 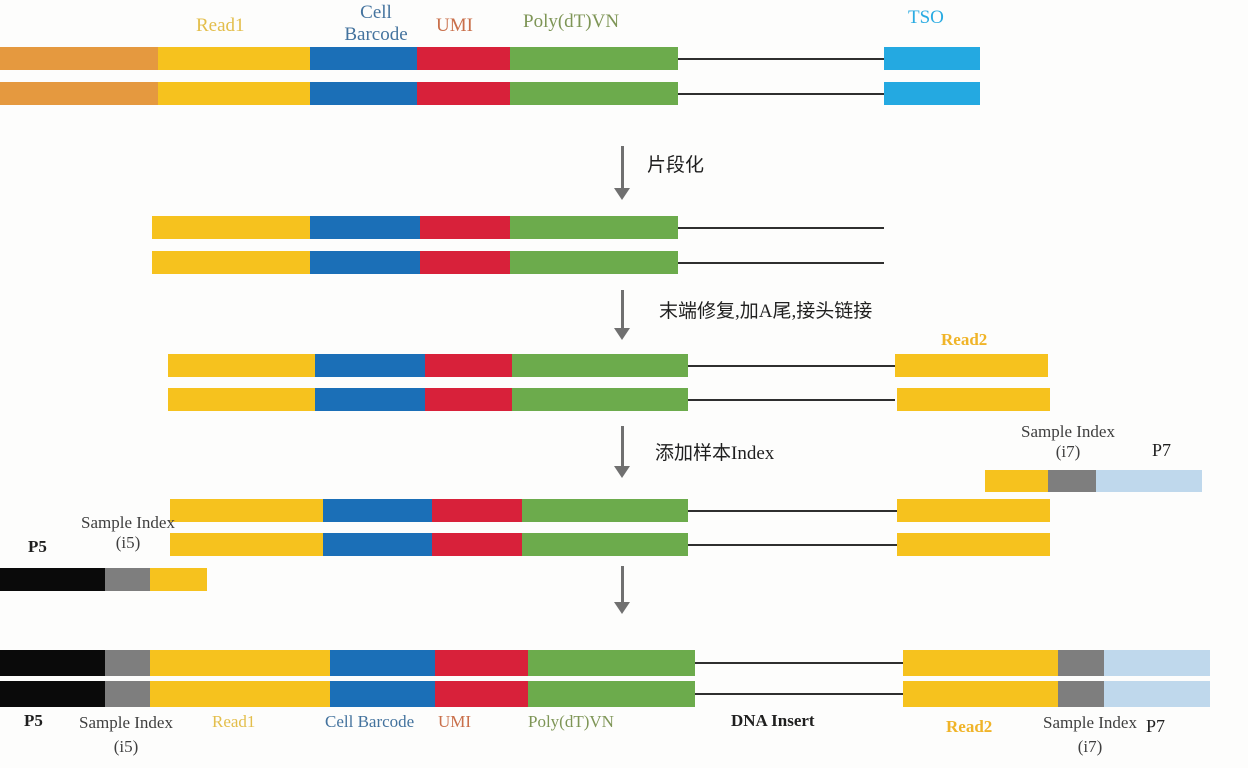 What do you see at coordinates (1016, 481) in the screenshot?
I see `read2-part-segment` at bounding box center [1016, 481].